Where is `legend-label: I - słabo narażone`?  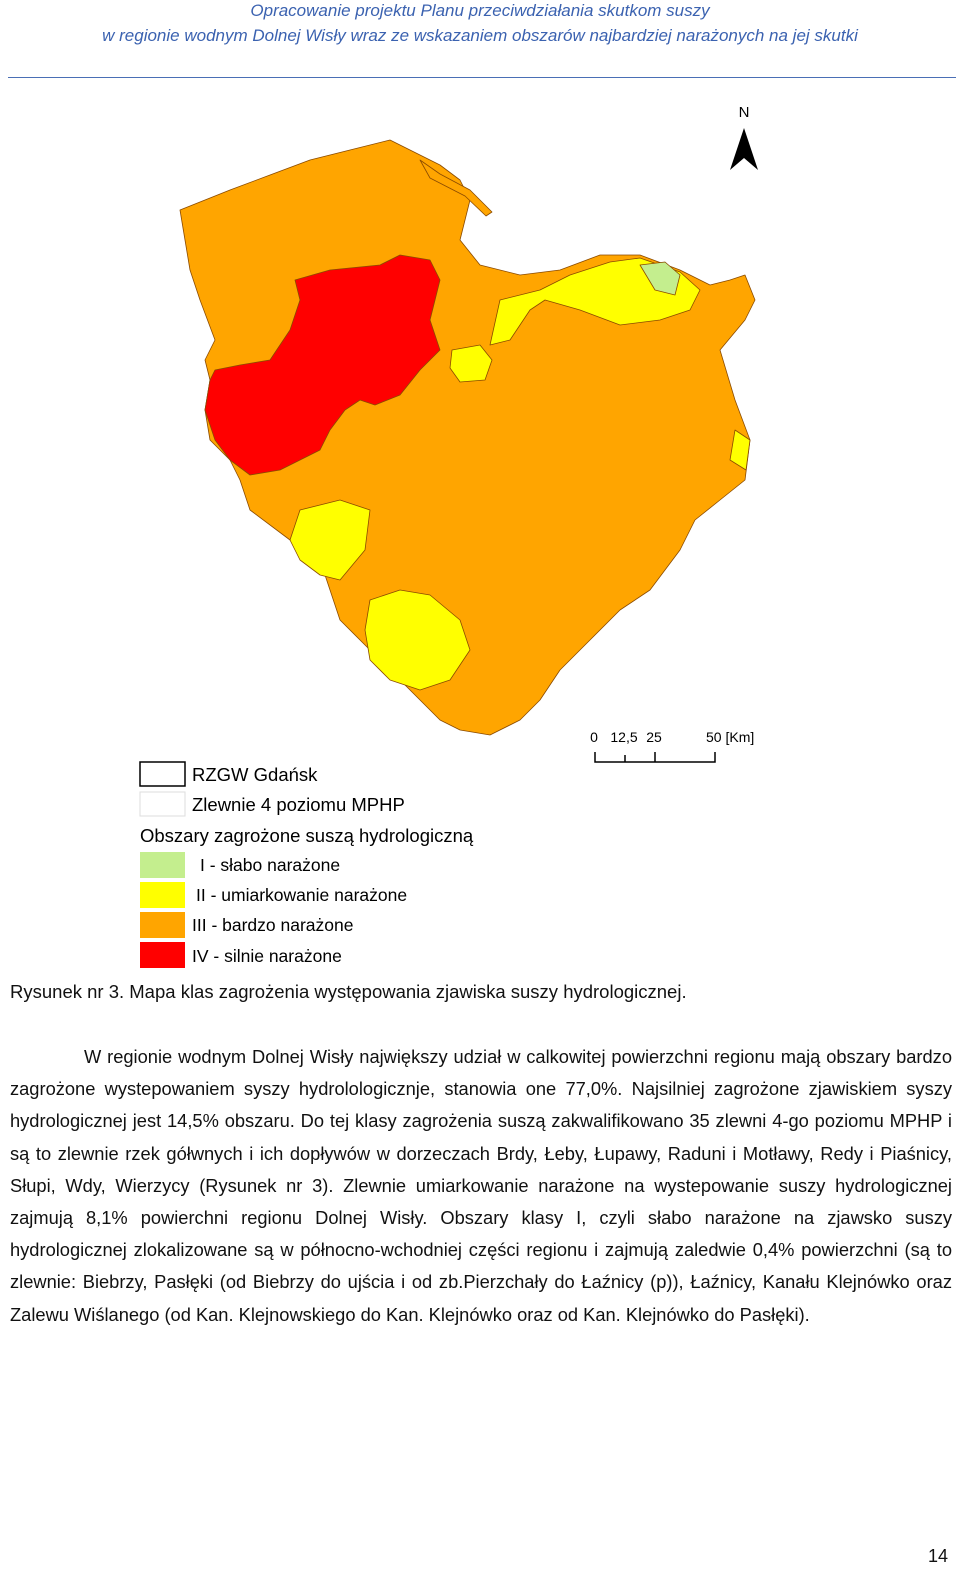 legend-label: I - słabo narażone is located at coordinates (270, 865).